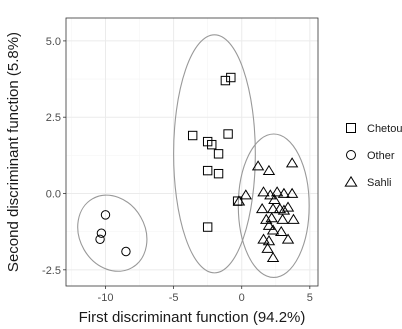  What do you see at coordinates (381, 156) in the screenshot?
I see `legend-label-other: Other` at bounding box center [381, 156].